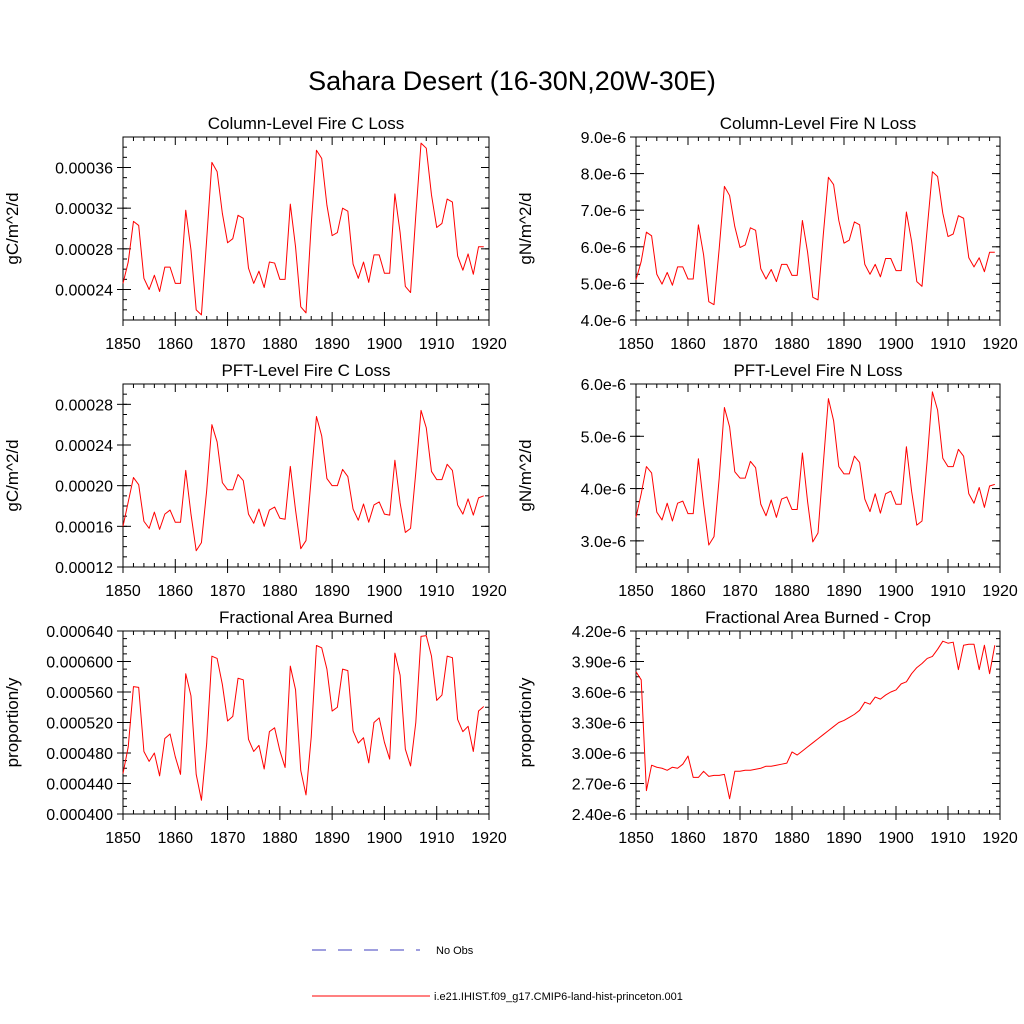 Image resolution: width=1024 pixels, height=1024 pixels. I want to click on y-tick-label: 9.0e-6, so click(603, 138).